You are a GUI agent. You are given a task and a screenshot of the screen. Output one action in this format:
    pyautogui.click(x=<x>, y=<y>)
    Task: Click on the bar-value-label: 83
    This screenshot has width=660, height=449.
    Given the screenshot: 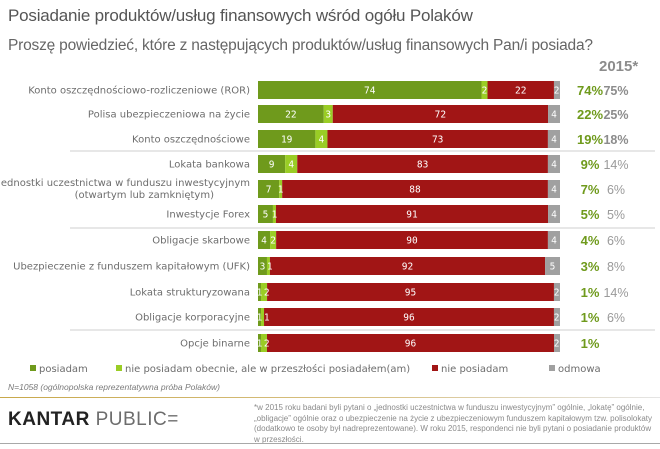 What is the action you would take?
    pyautogui.click(x=422, y=165)
    